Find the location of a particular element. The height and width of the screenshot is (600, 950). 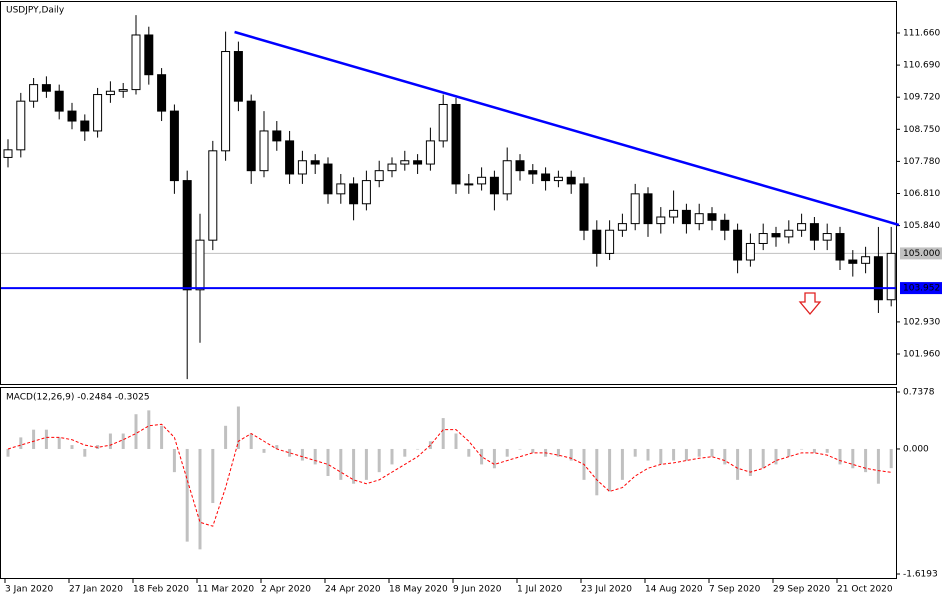

y-tick-label: 108.750 is located at coordinates (921, 130).